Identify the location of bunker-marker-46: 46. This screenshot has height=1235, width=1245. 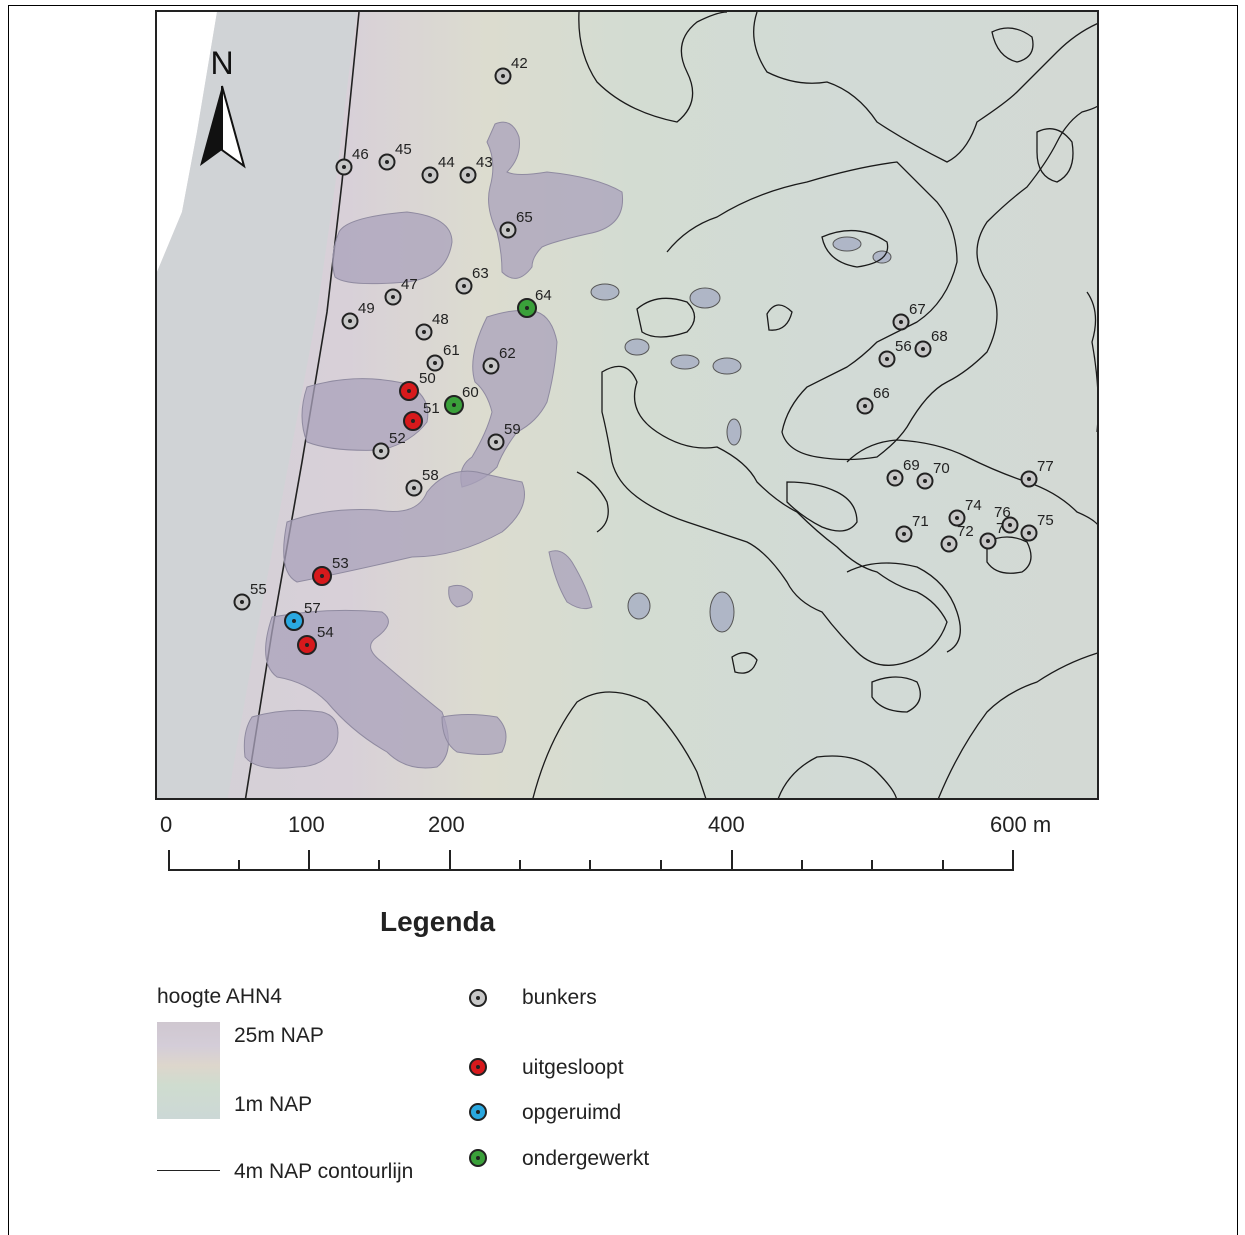
(352, 161).